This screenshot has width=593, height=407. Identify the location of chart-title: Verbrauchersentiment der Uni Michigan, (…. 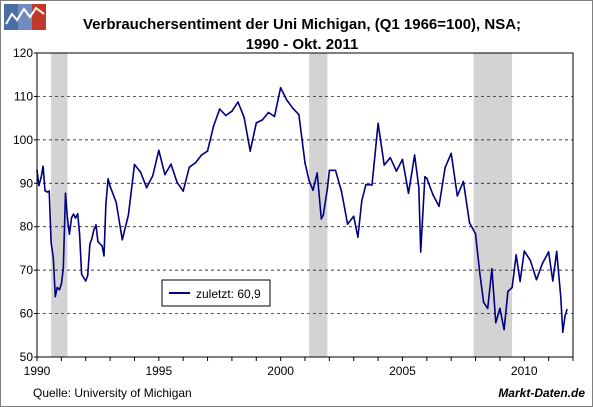
(302, 24).